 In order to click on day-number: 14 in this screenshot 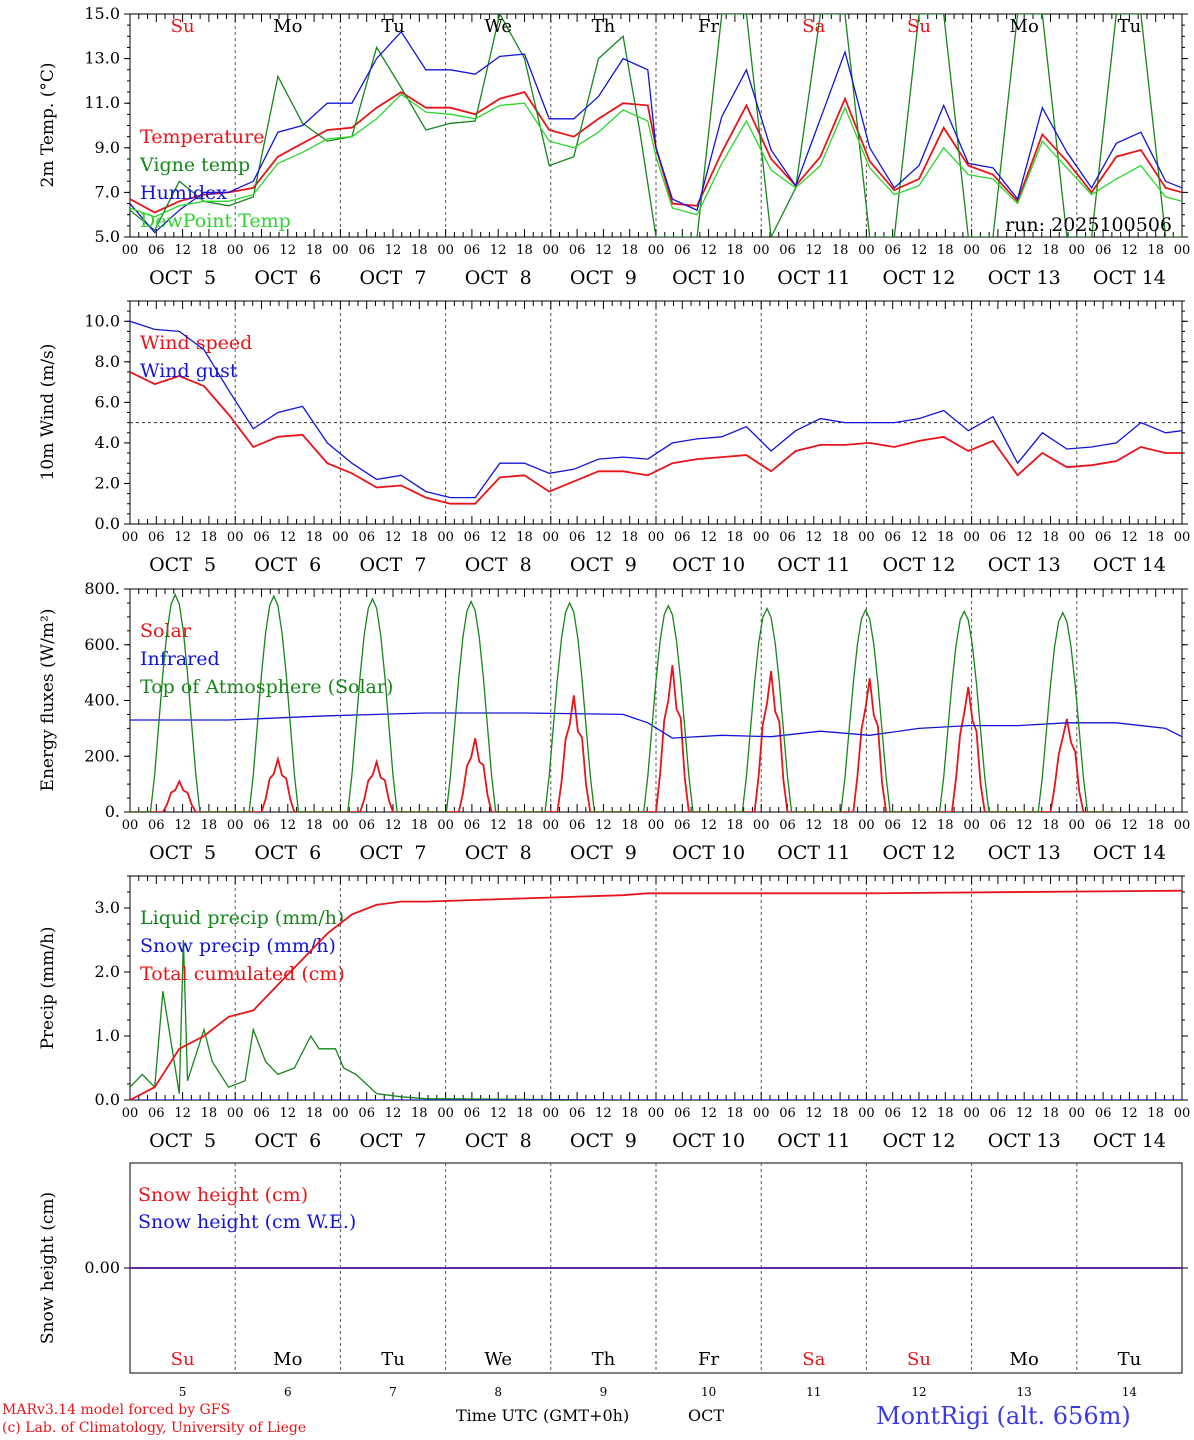, I will do `click(1130, 1392)`.